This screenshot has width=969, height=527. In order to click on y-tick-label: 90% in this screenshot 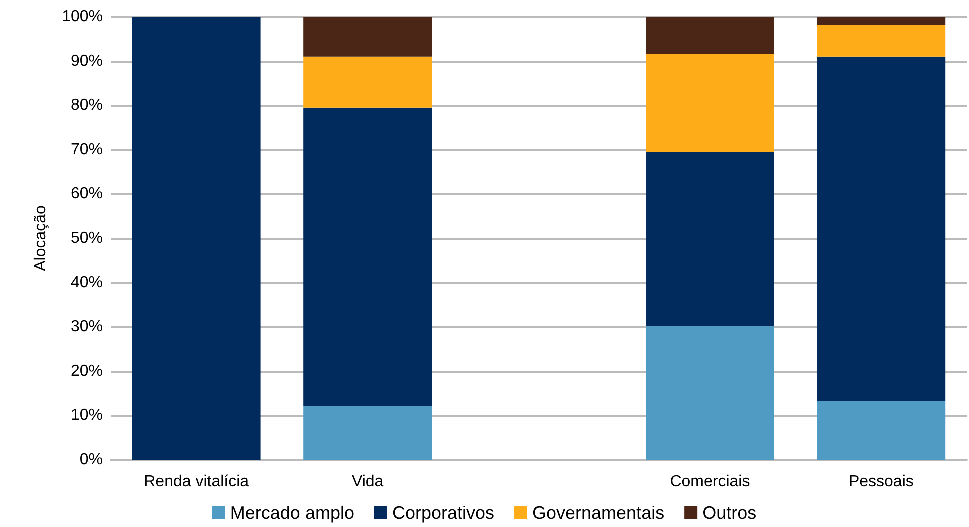, I will do `click(86, 61)`.